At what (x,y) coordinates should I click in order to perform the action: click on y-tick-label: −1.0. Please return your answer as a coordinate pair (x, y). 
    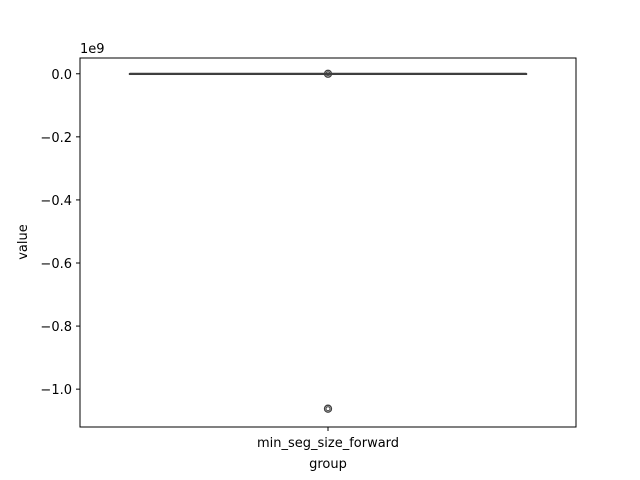
    Looking at the image, I should click on (56, 390).